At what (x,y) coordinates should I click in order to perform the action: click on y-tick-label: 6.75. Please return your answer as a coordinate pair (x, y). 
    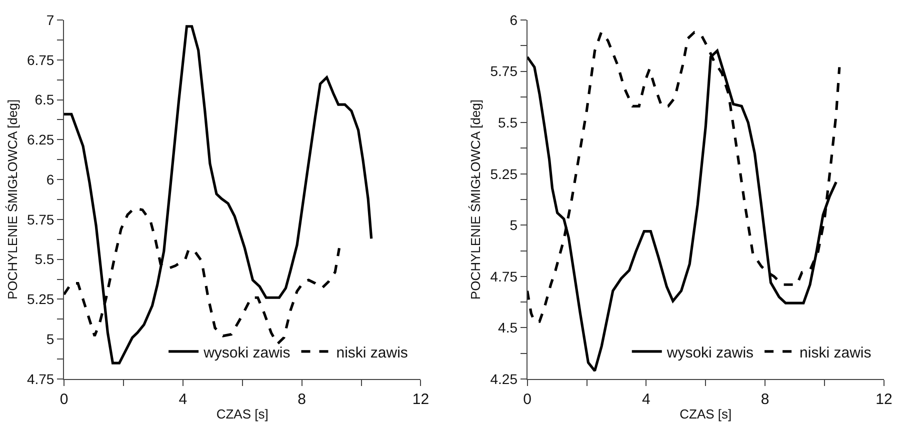
    Looking at the image, I should click on (40, 60).